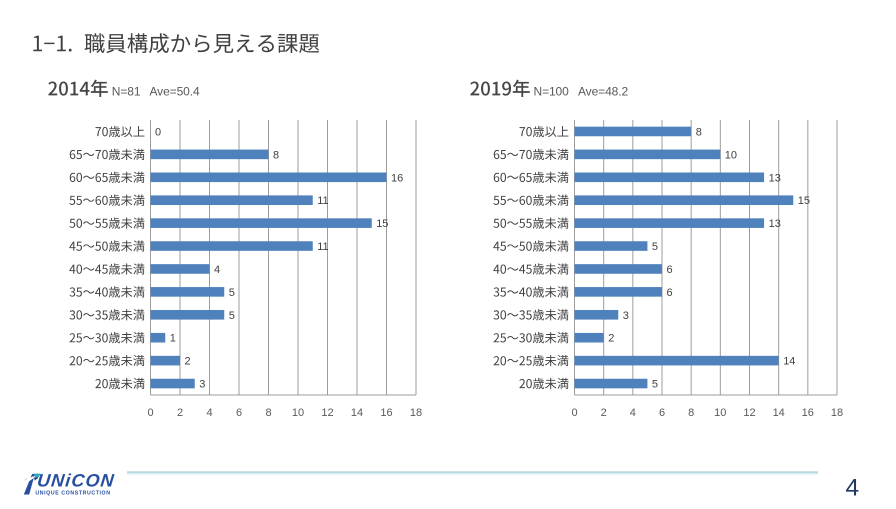 This screenshot has height=509, width=896. I want to click on svg-text: UNIQUE CONSTRUCTION, so click(72, 493).